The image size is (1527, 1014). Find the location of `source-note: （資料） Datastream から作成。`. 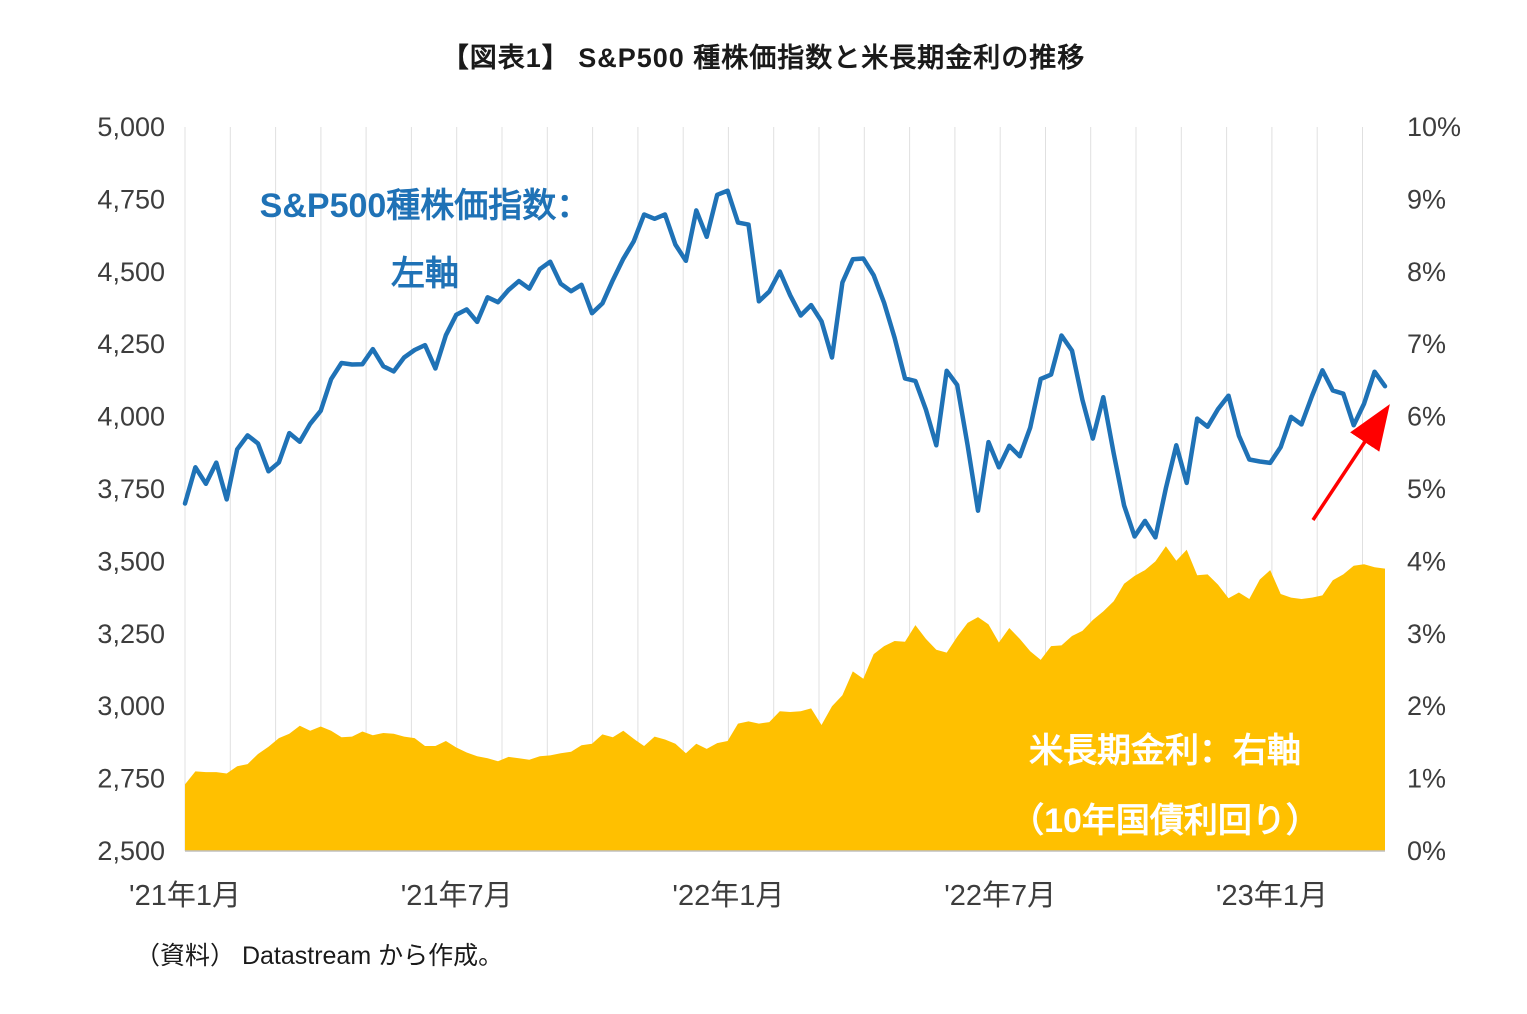

source-note: （資料） Datastream から作成。 is located at coordinates (319, 956).